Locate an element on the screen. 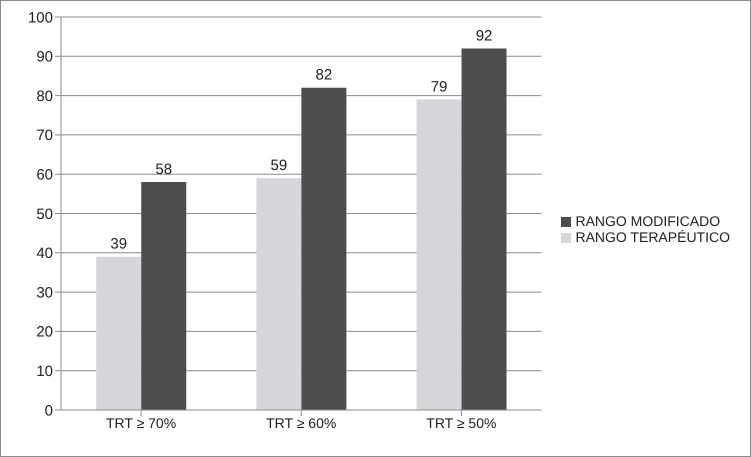 The image size is (751, 457). data-label: 39 is located at coordinates (119, 244).